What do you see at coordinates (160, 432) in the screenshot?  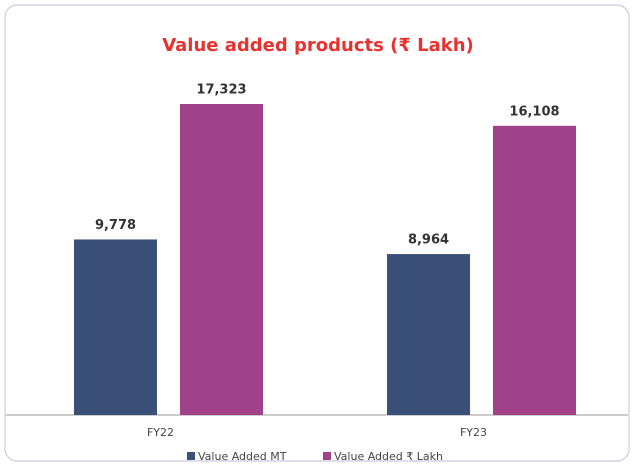 I see `x-tick-label: FY22` at bounding box center [160, 432].